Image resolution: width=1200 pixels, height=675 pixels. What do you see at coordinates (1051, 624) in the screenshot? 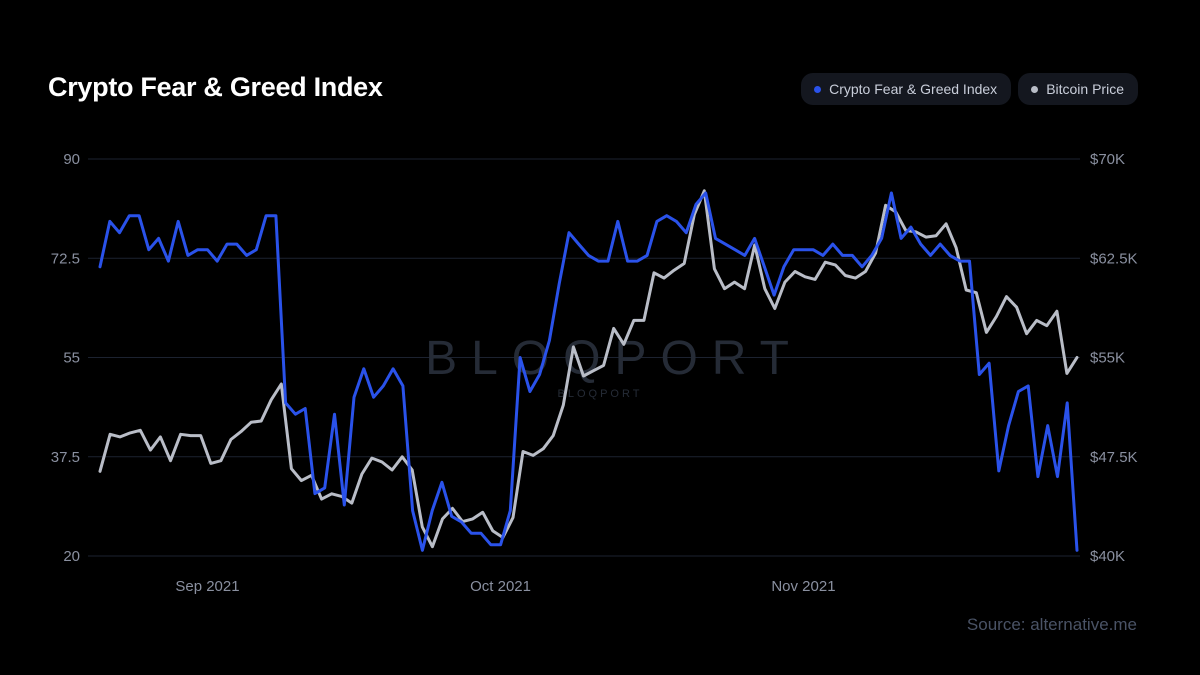
I see `source-note: Source: alternative.me` at bounding box center [1051, 624].